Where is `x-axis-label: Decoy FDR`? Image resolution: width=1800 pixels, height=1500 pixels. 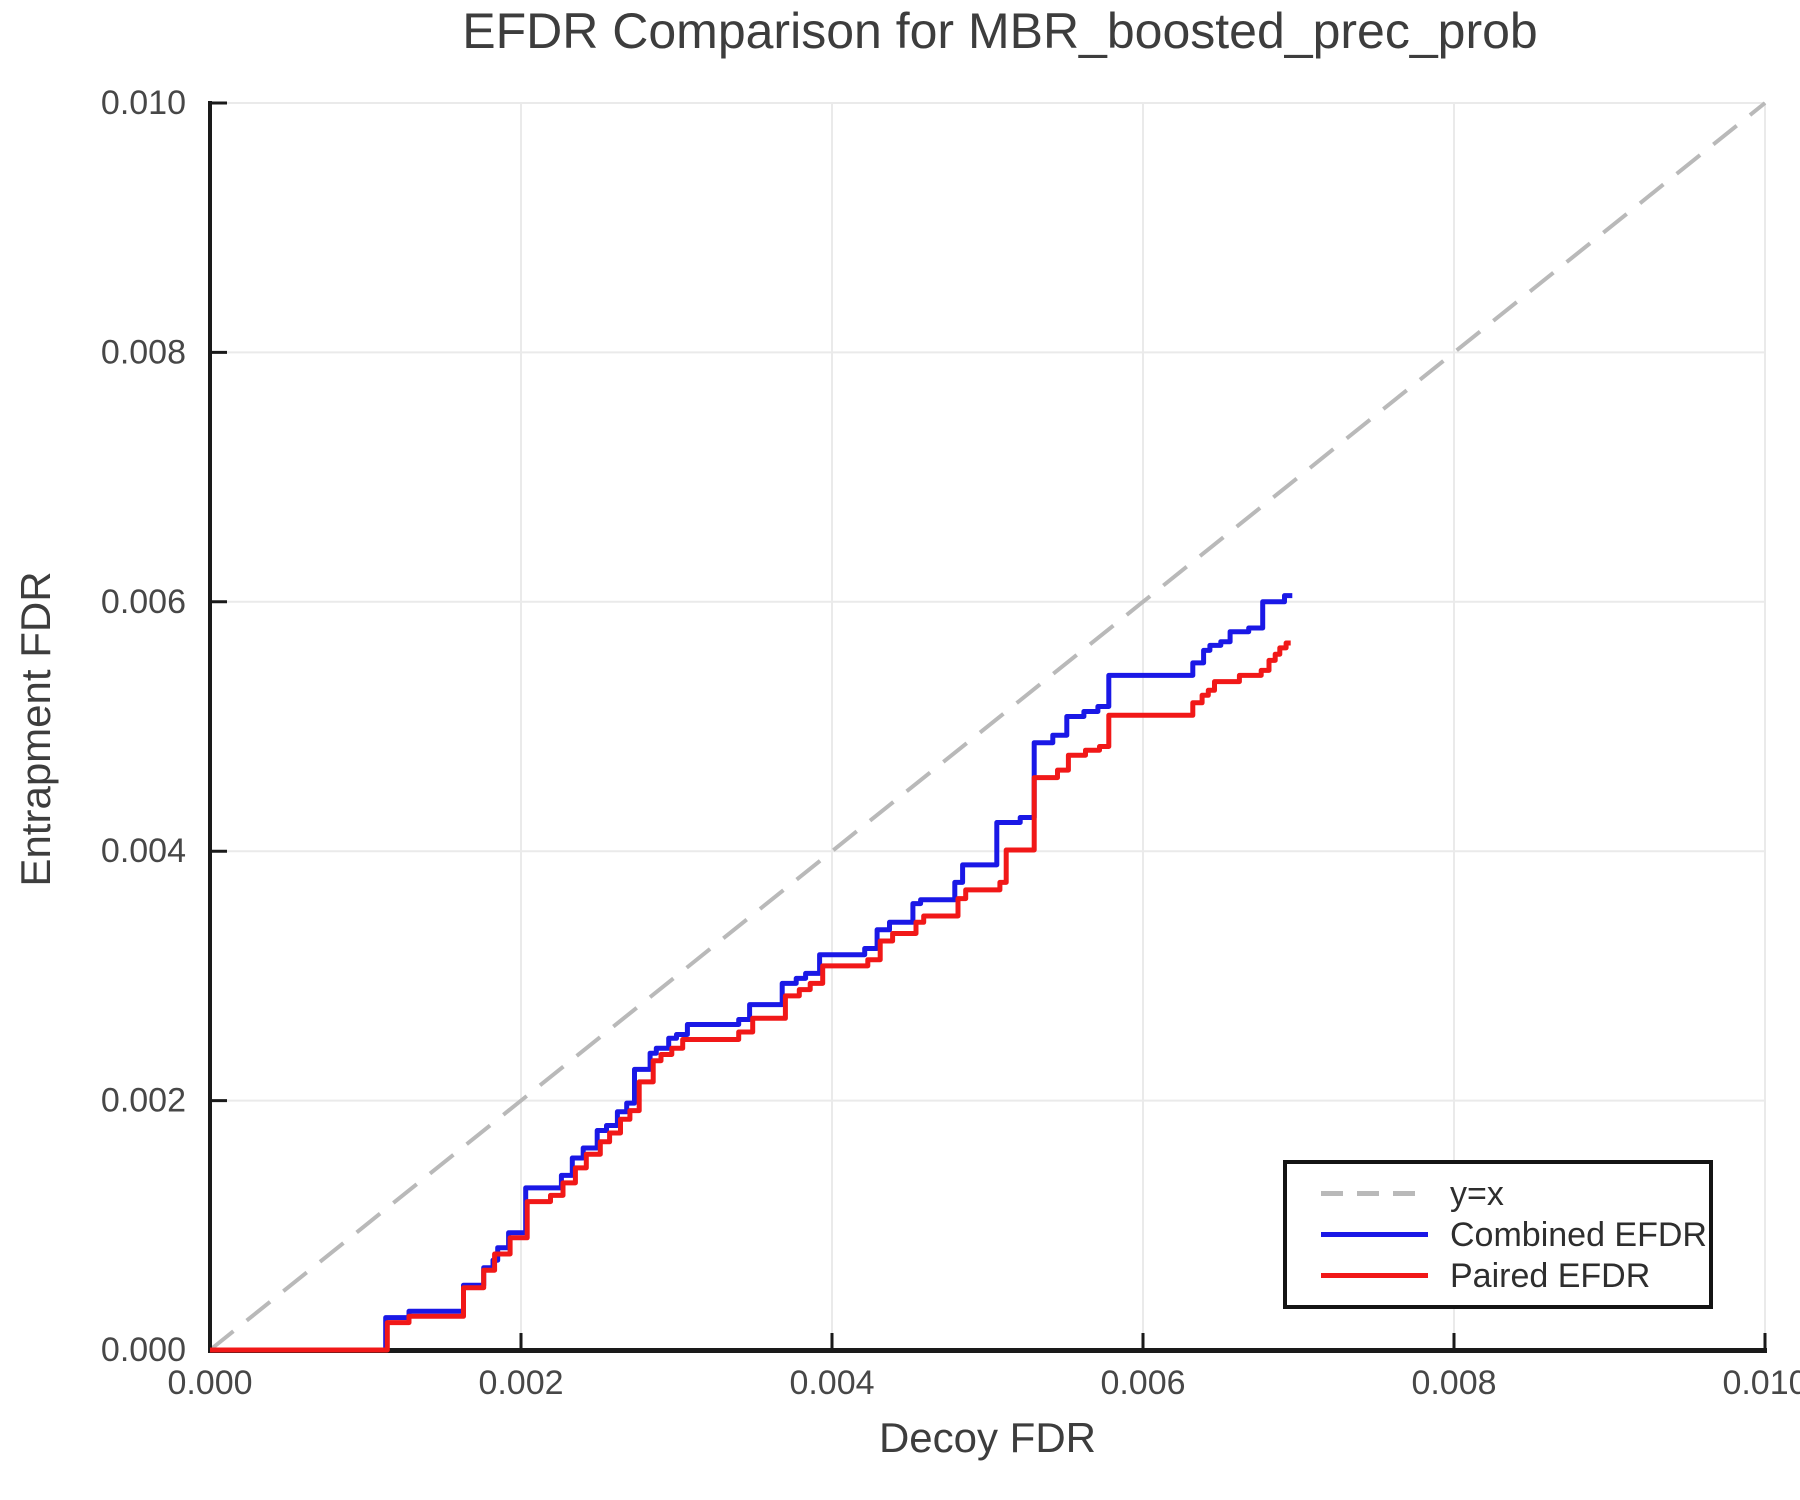
x-axis-label: Decoy FDR is located at coordinates (987, 1437).